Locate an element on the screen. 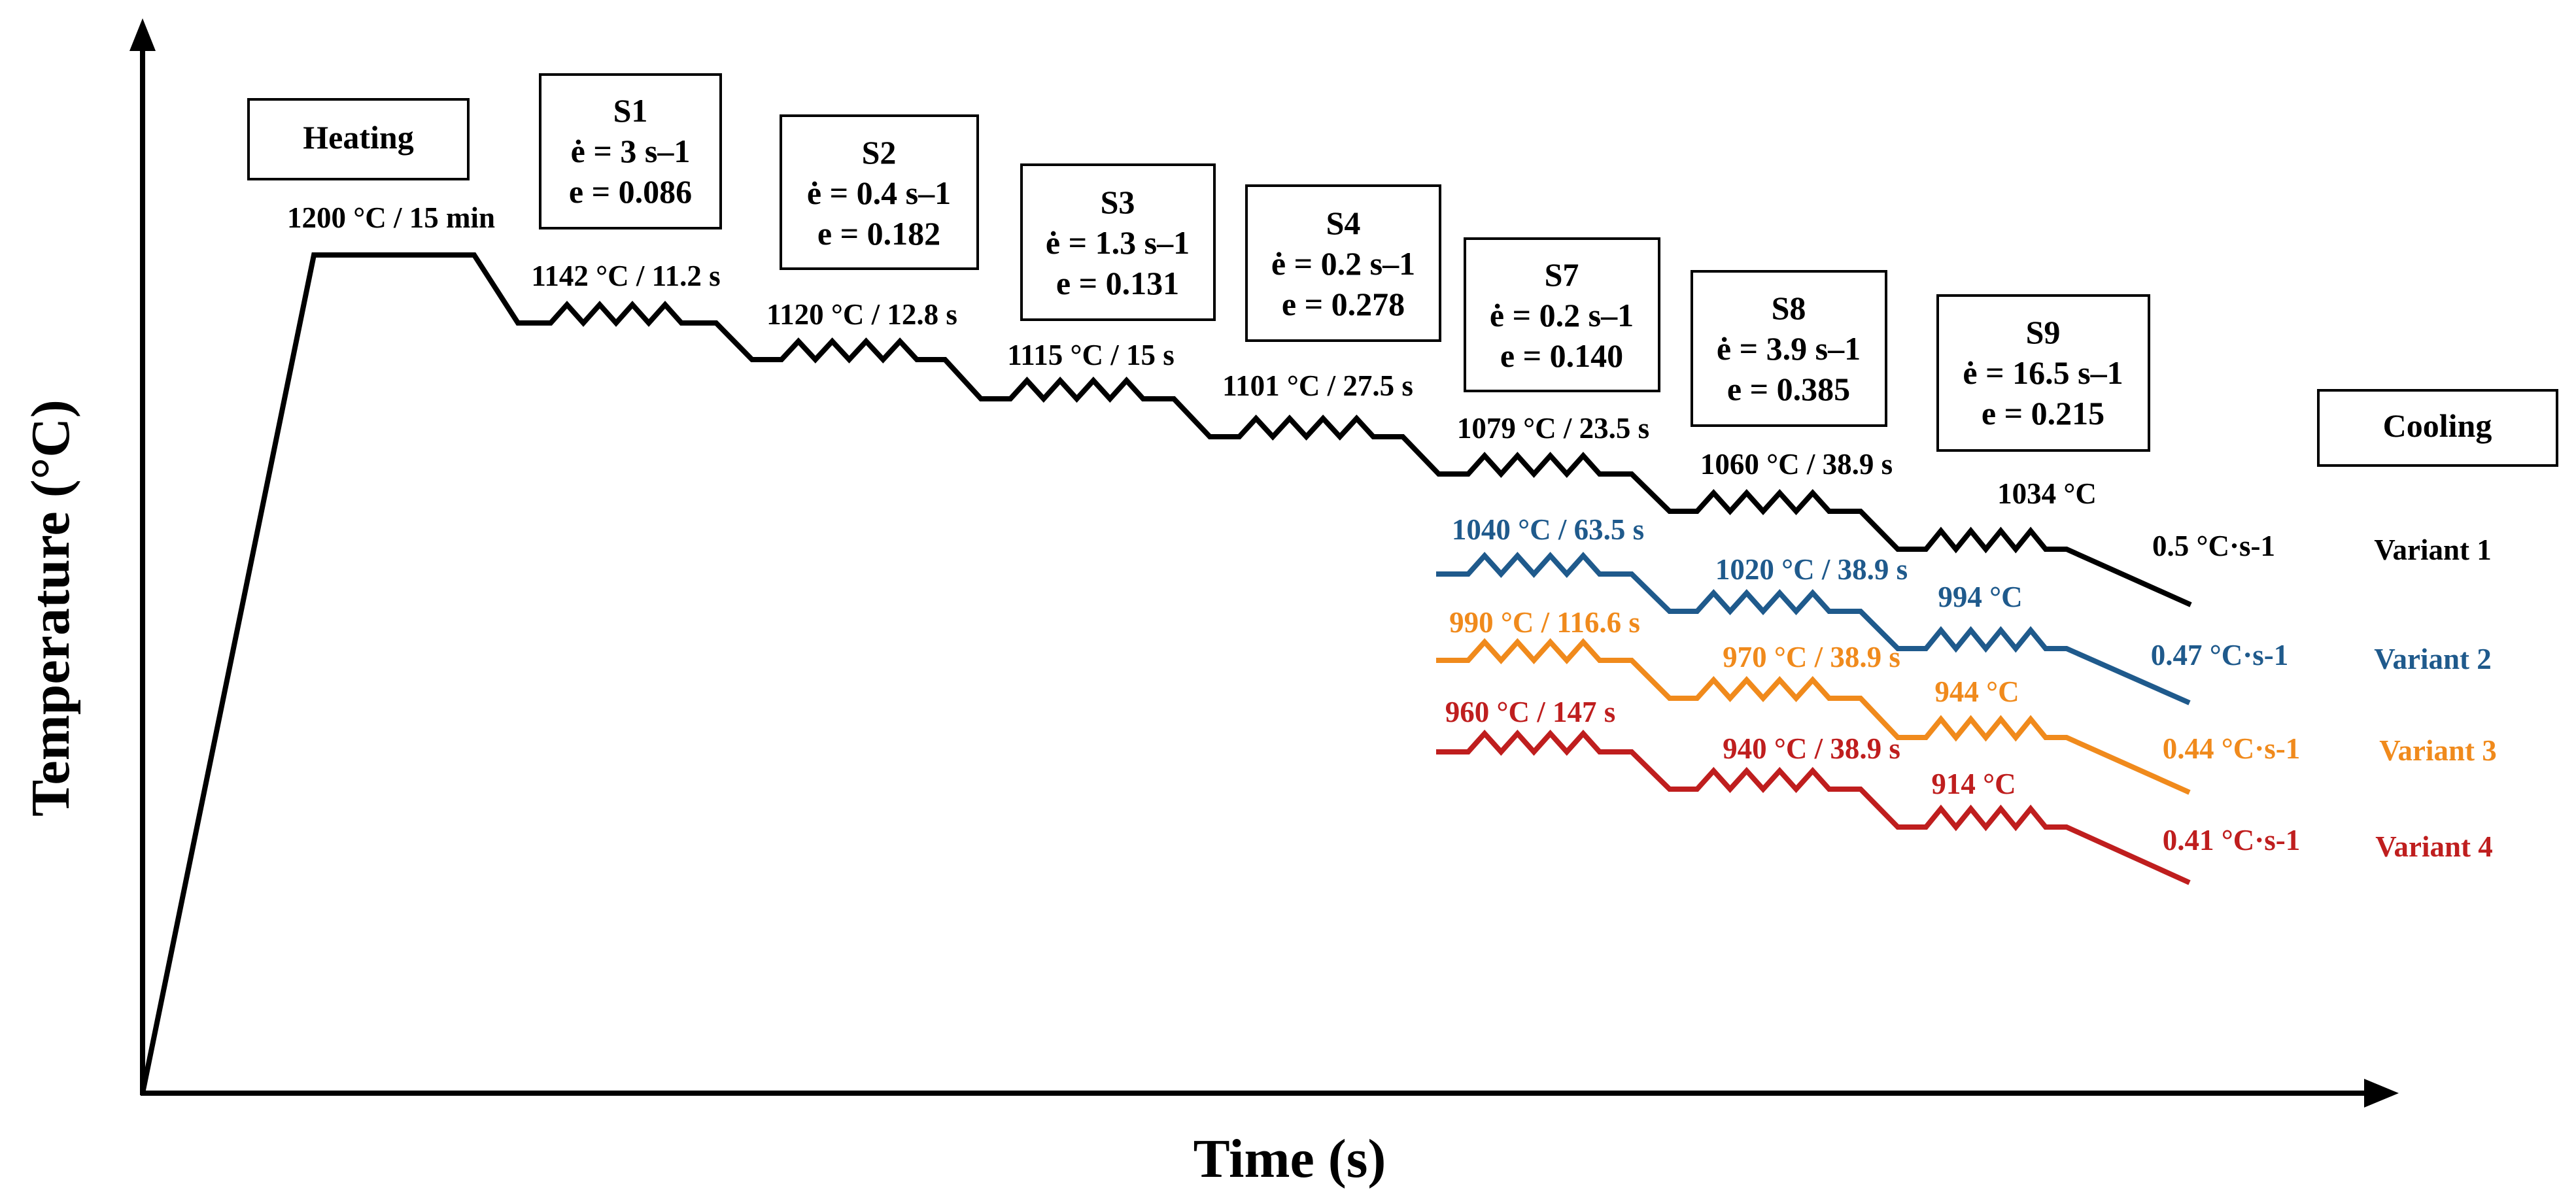 The height and width of the screenshot is (1203, 2576). stage-box-s9: S9 ė = 16.5 s–1 e = 0.215 is located at coordinates (2043, 373).